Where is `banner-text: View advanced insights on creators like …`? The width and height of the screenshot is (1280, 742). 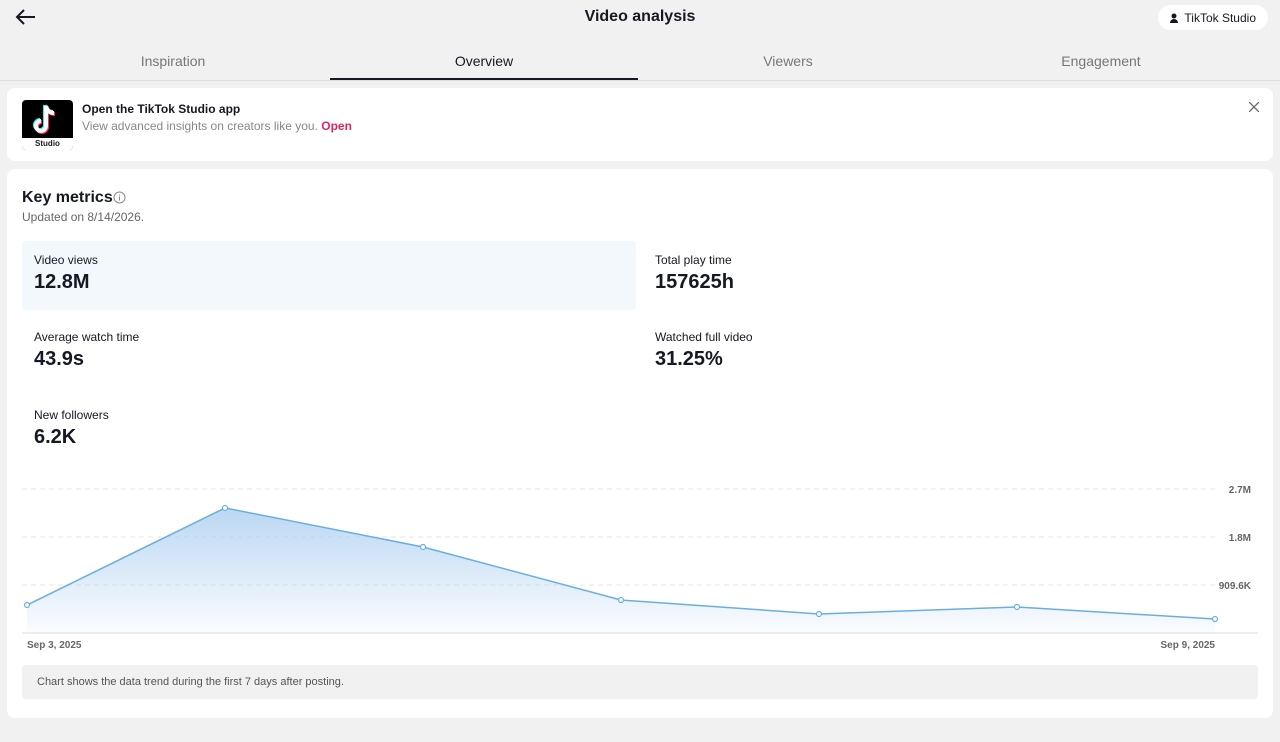
banner-text: View advanced insights on creators like … is located at coordinates (200, 126).